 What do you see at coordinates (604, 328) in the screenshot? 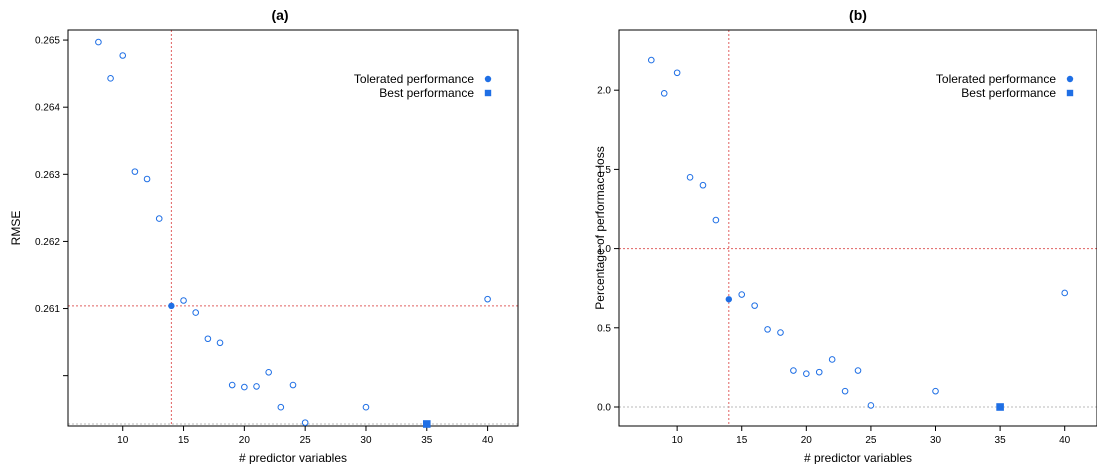
I see `y-tick-label: 0.5` at bounding box center [604, 328].